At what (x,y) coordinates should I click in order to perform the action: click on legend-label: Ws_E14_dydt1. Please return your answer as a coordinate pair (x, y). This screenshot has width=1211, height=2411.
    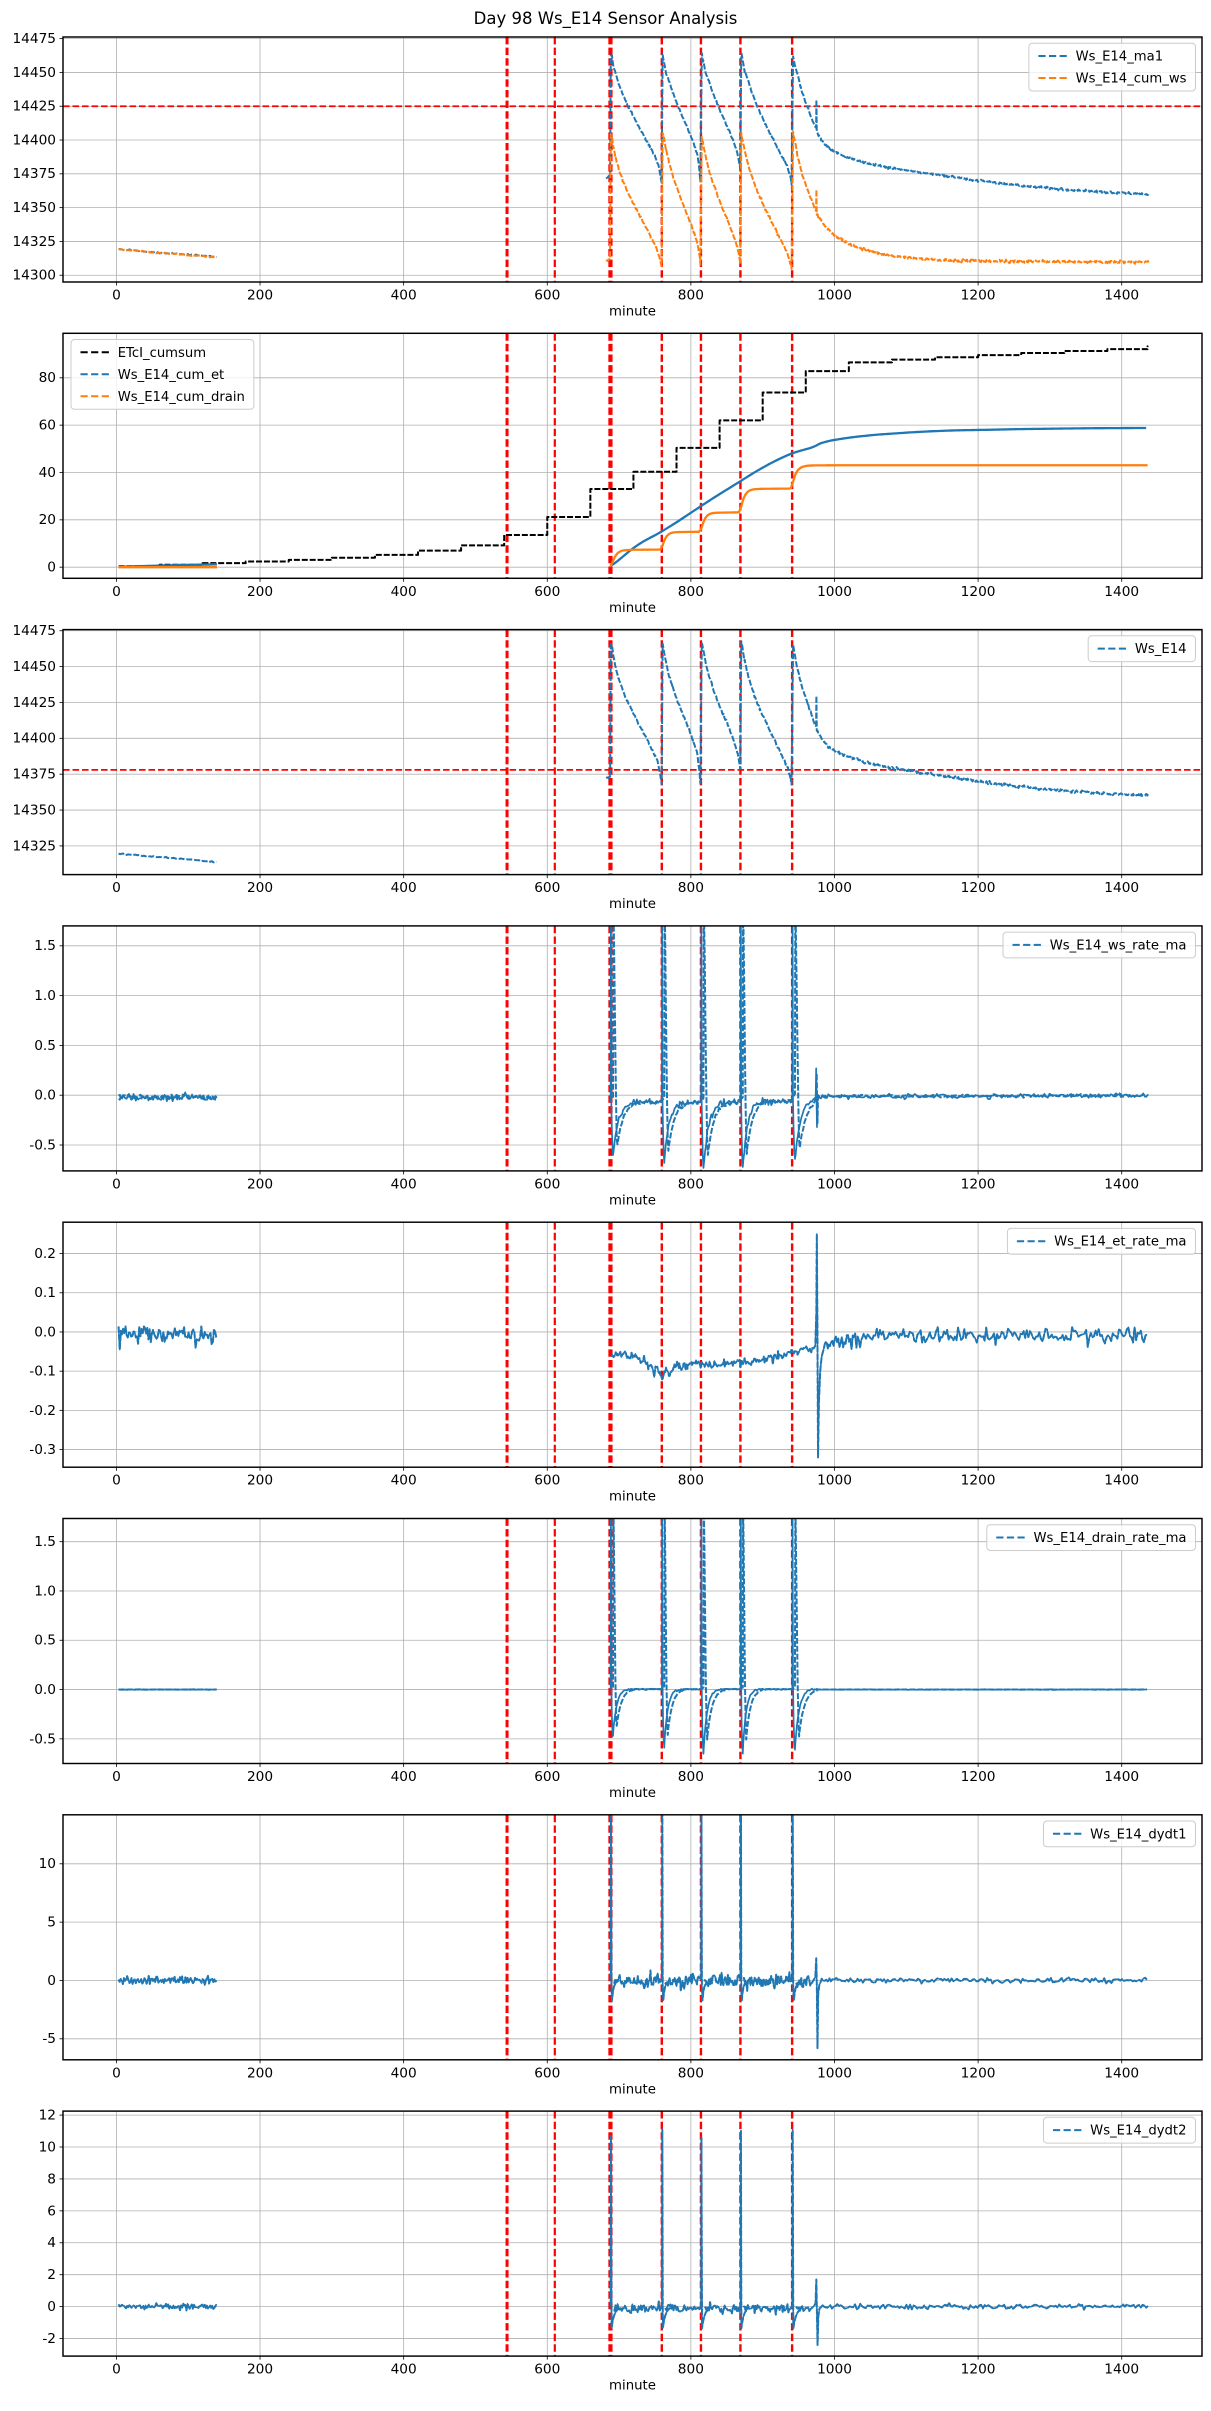
    Looking at the image, I should click on (1138, 1834).